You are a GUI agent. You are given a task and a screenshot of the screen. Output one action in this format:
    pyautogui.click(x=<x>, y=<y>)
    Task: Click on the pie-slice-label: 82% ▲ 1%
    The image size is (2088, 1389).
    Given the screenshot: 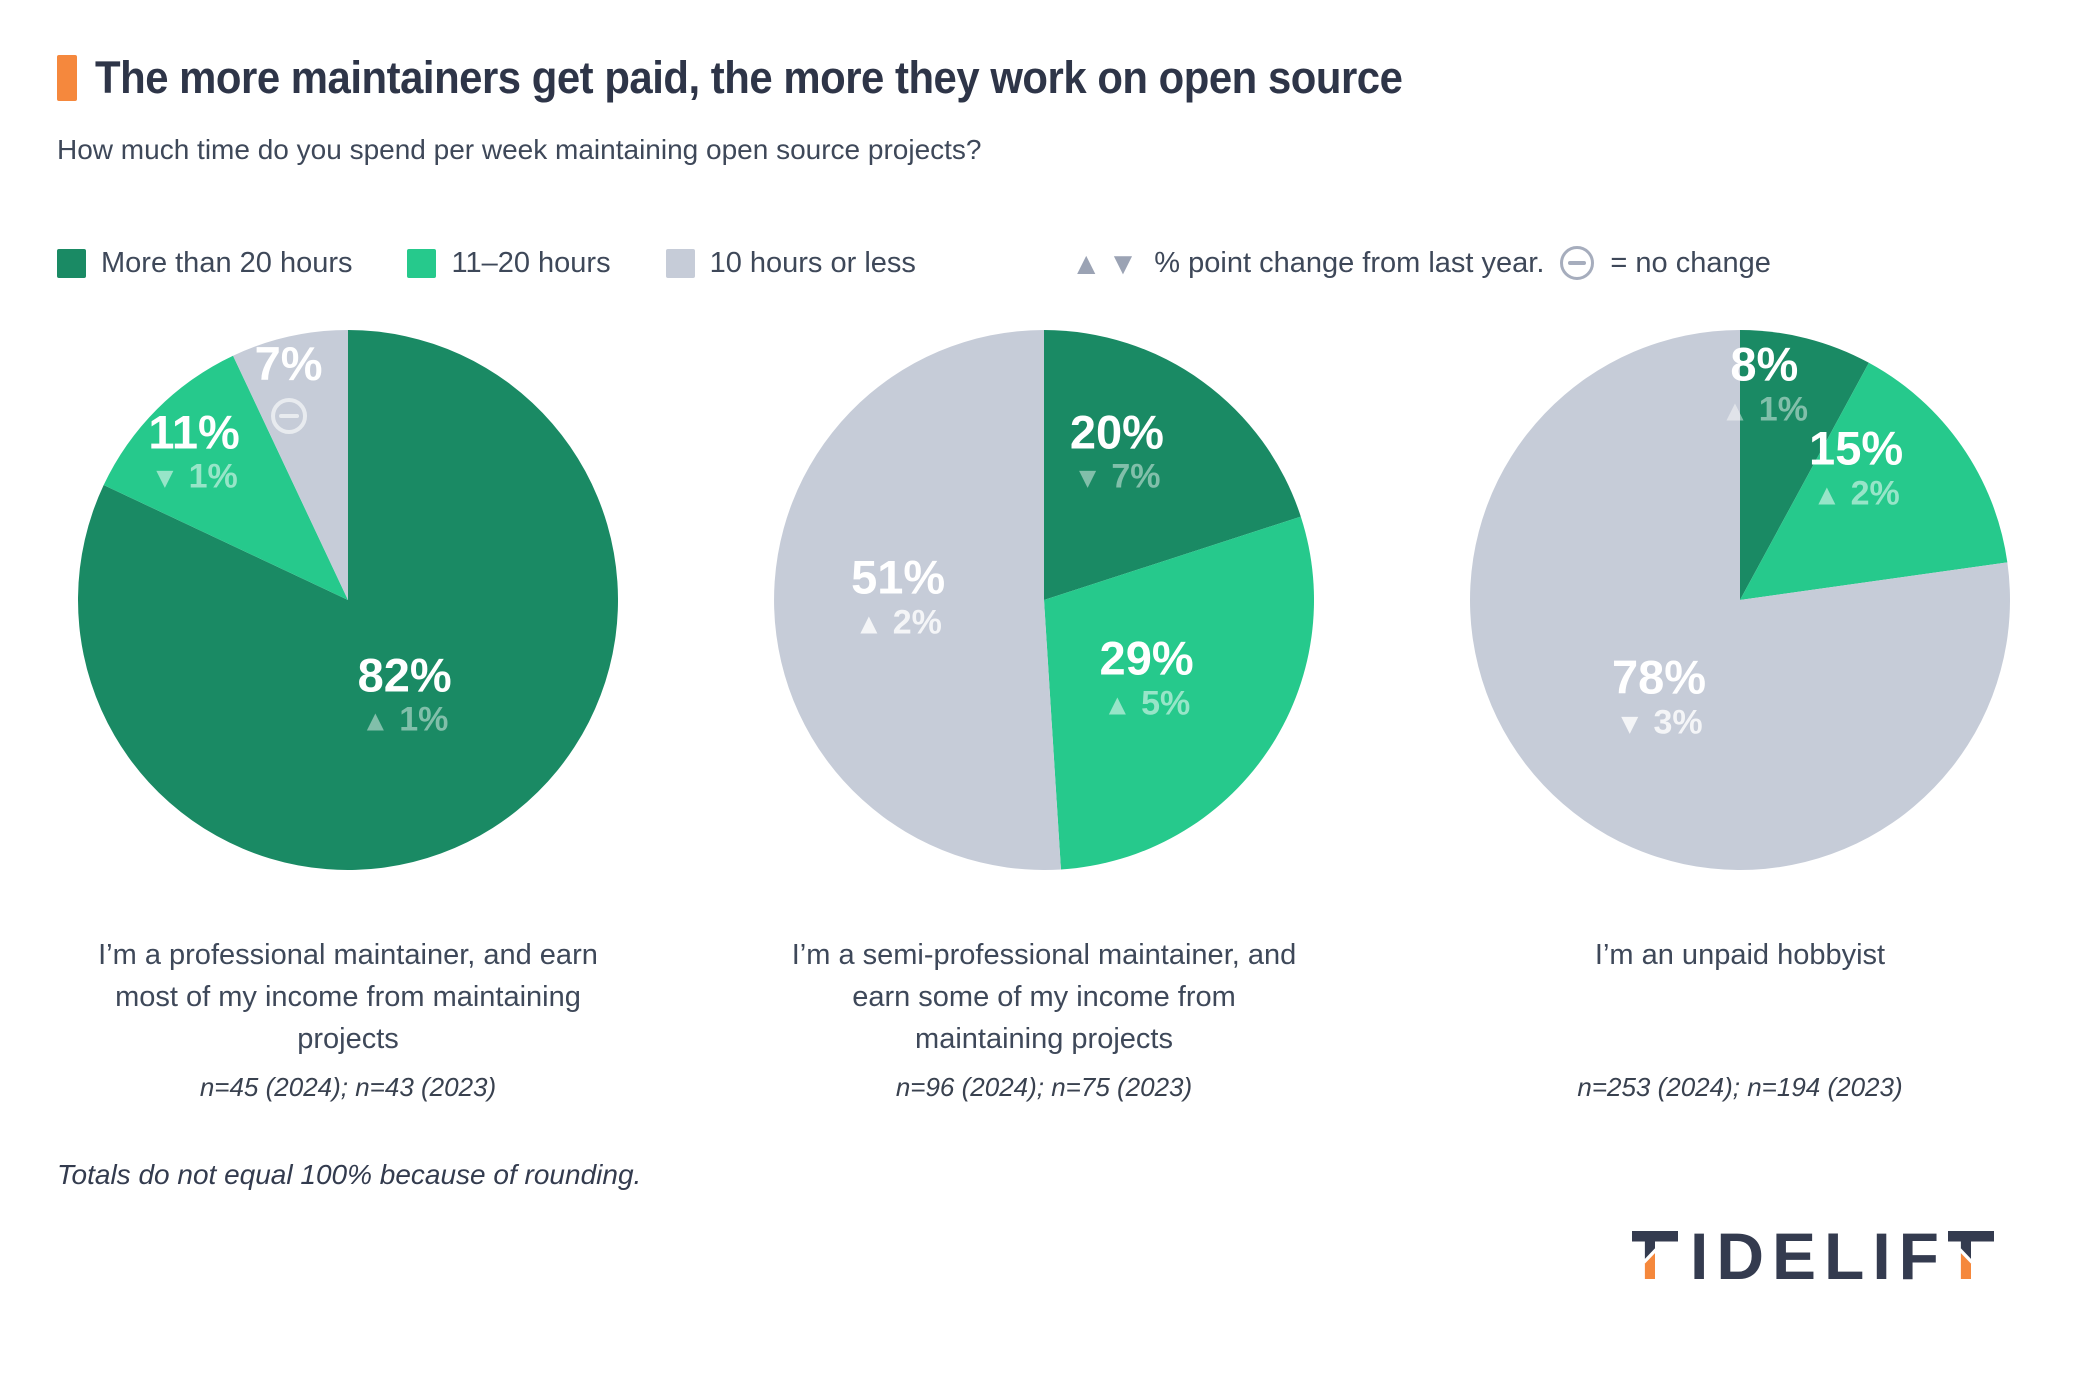 What is the action you would take?
    pyautogui.click(x=405, y=694)
    